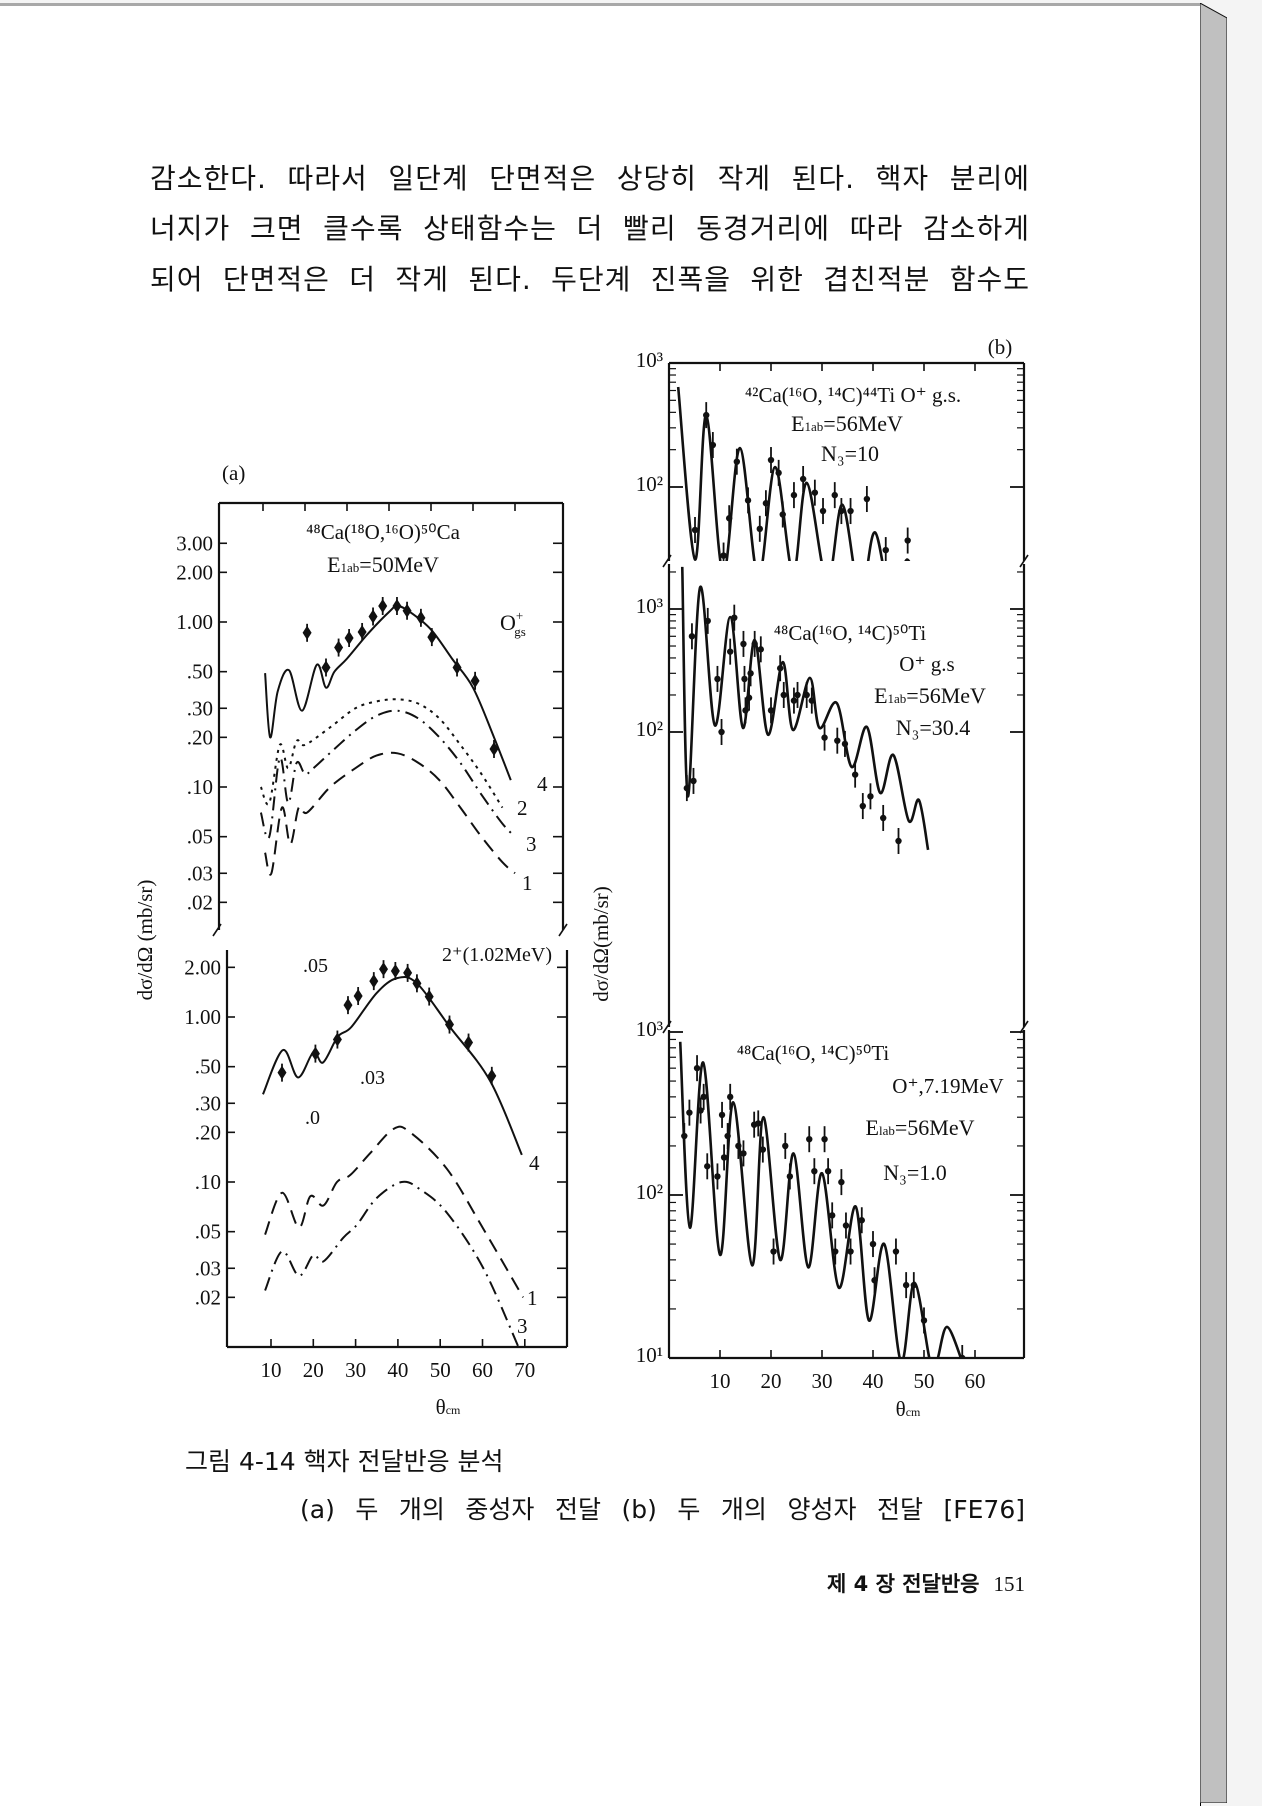  Describe the element at coordinates (200, 902) in the screenshot. I see `y-tick-label: .02` at that location.